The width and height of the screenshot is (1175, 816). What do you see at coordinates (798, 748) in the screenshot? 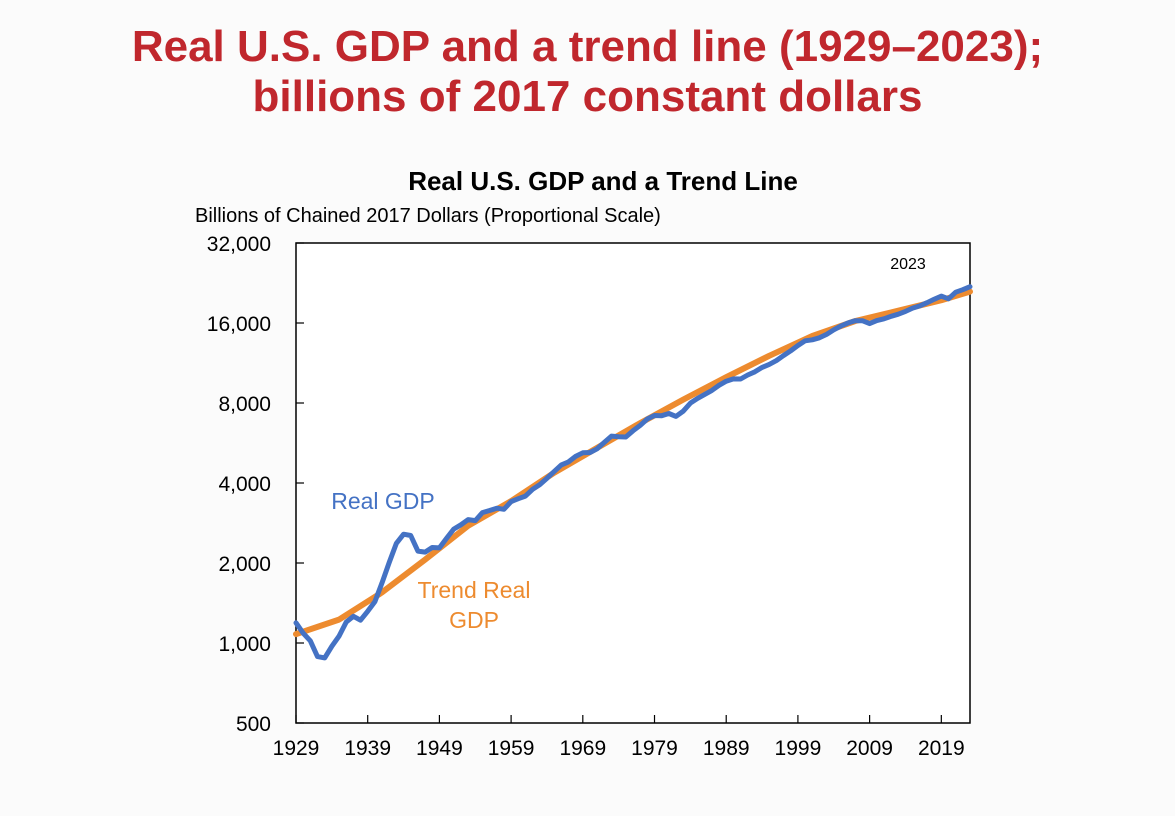
I see `x-tick-label: 1999` at bounding box center [798, 748].